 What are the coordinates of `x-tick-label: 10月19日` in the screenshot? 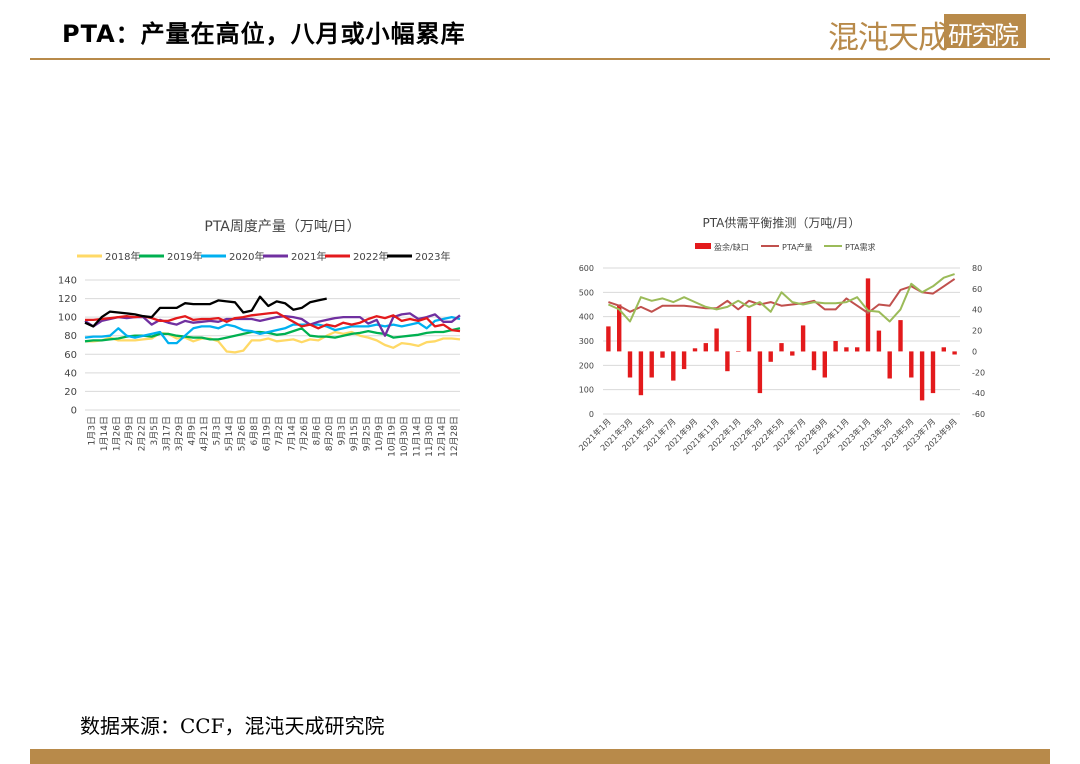 It's located at (391, 436).